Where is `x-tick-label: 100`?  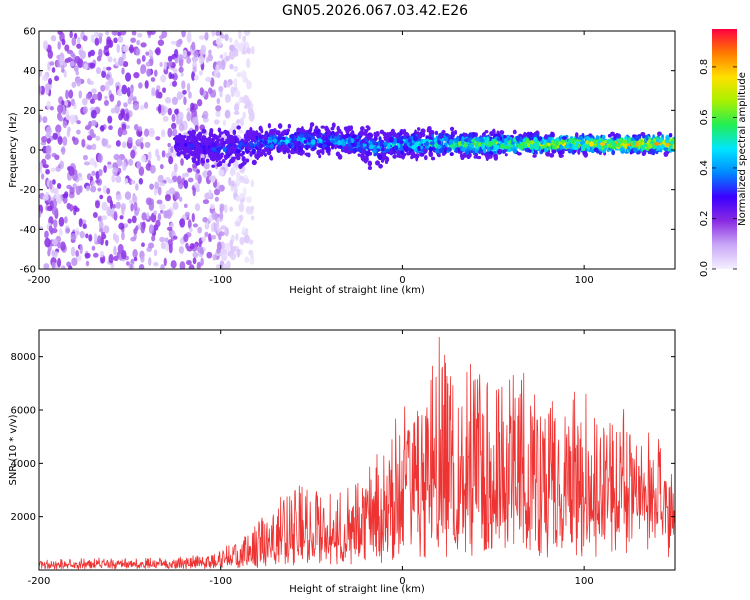 x-tick-label: 100 is located at coordinates (584, 581).